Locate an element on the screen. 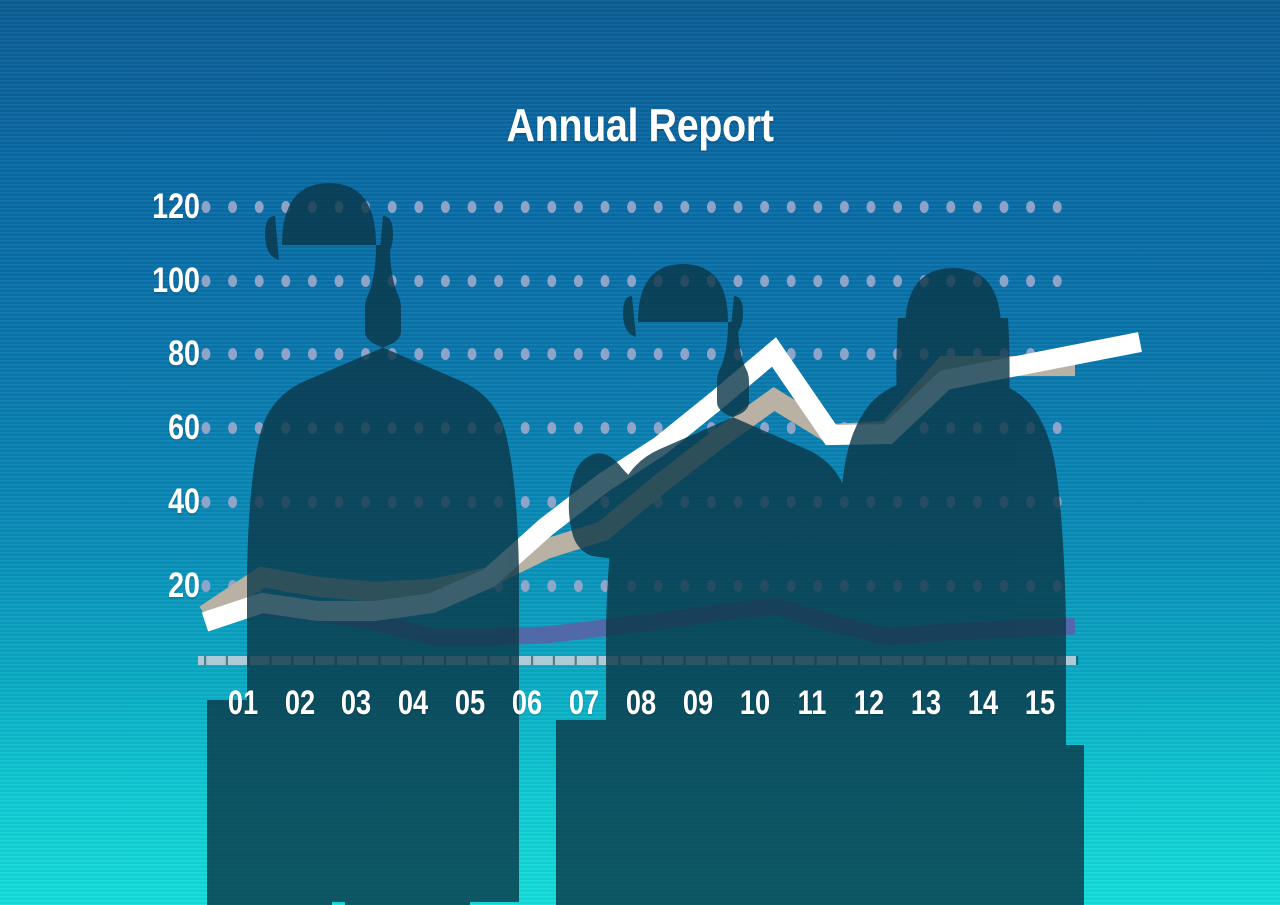 This screenshot has width=1280, height=905. x-axis-tick-label: 15 is located at coordinates (1040, 703).